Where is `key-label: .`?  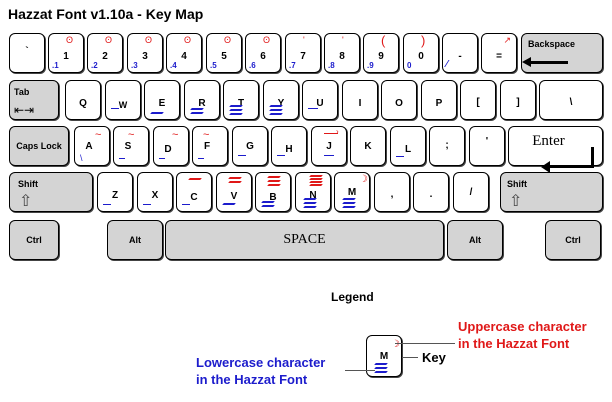 key-label: . is located at coordinates (431, 194).